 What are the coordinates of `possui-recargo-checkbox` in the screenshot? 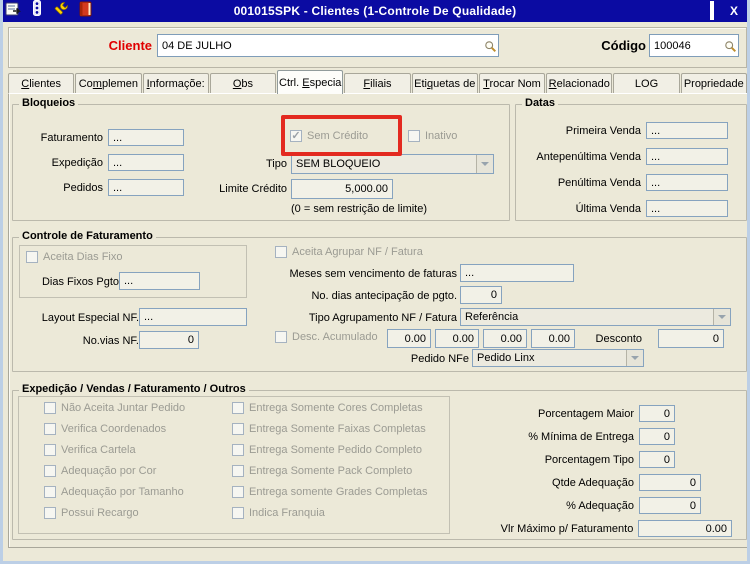 It's located at (50, 513).